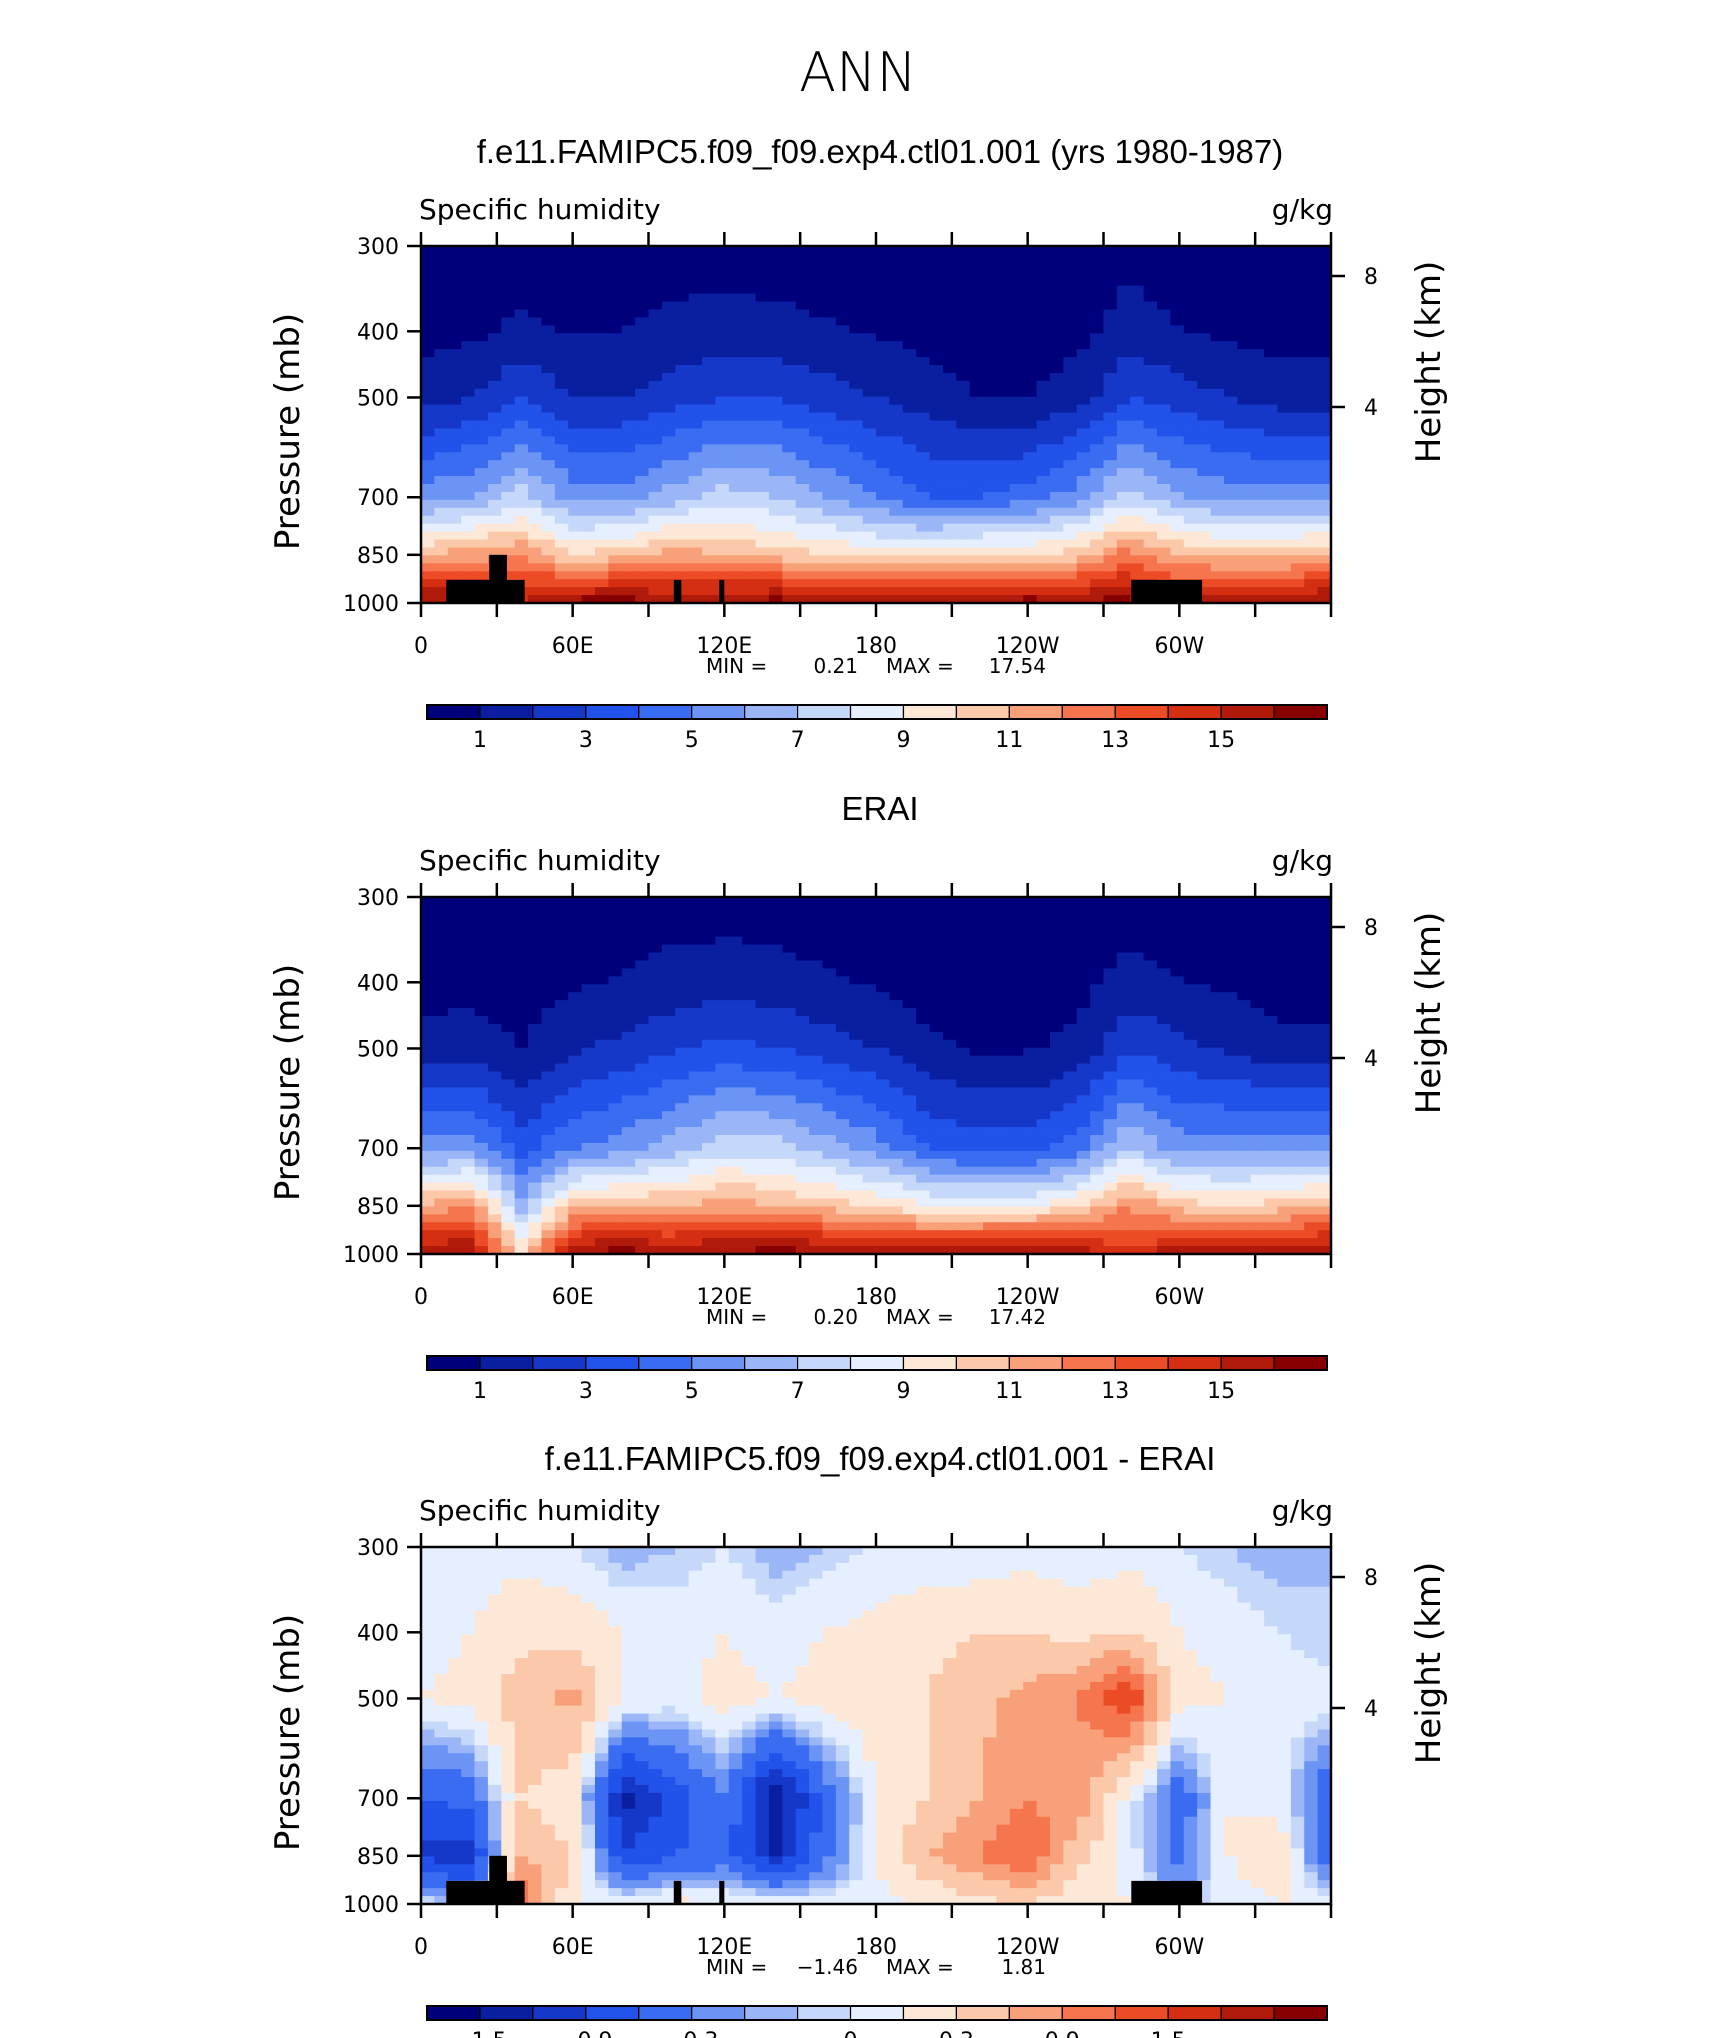  I want to click on terrain-block, so click(474, 591).